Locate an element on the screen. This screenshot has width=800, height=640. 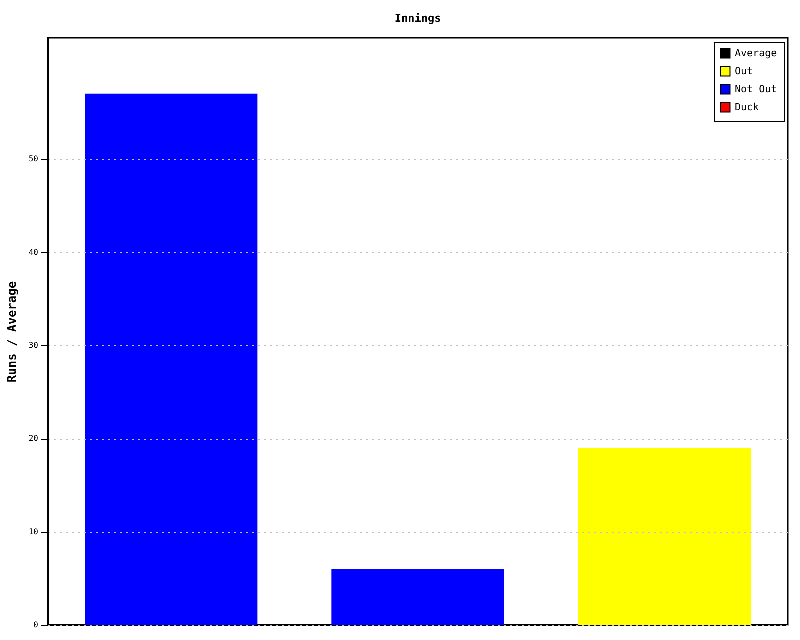
legend-label: Out is located at coordinates (744, 72).